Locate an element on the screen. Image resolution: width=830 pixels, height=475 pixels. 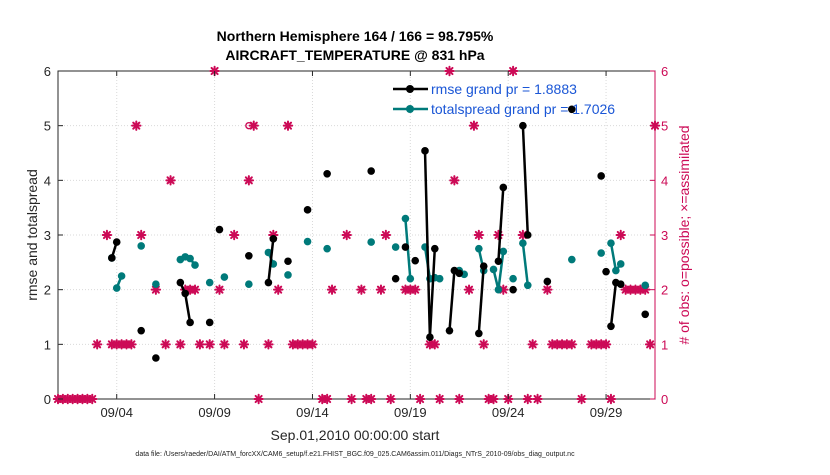
x-tick-label: 09/24 is located at coordinates (508, 412).